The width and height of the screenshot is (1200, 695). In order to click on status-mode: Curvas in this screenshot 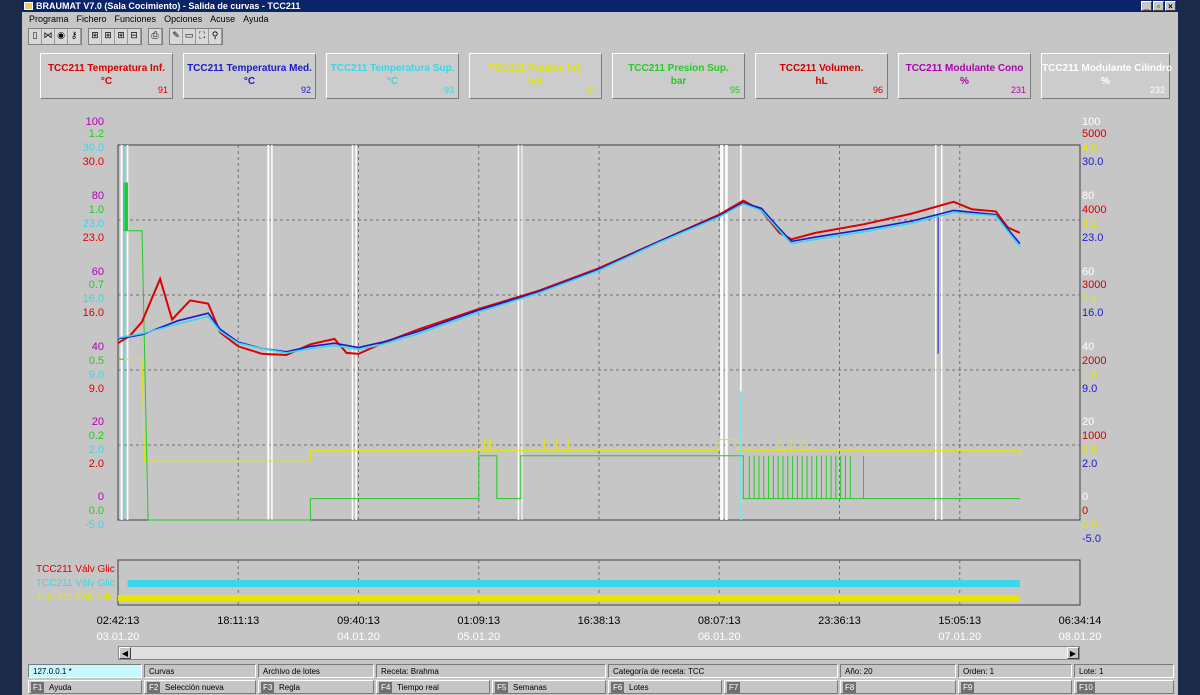, I will do `click(200, 671)`.